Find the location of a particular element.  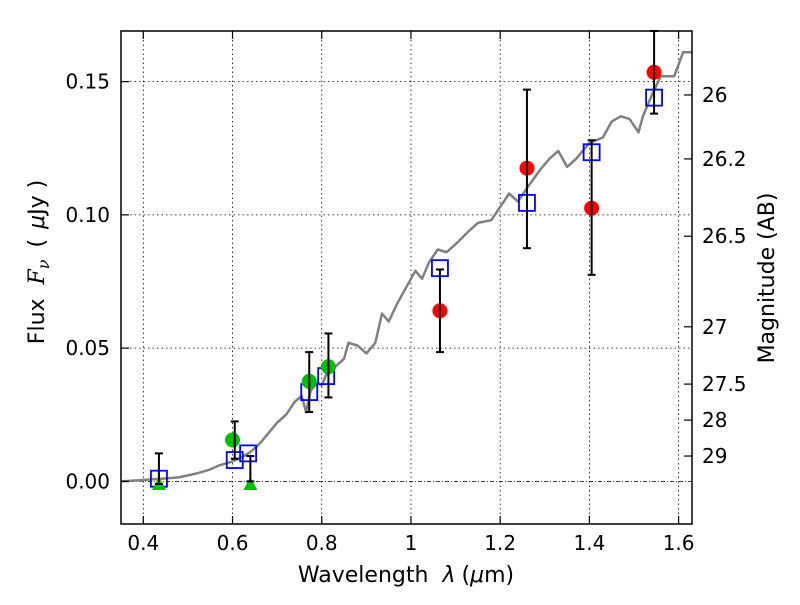

upper-limit-triangle-marker is located at coordinates (250, 484).